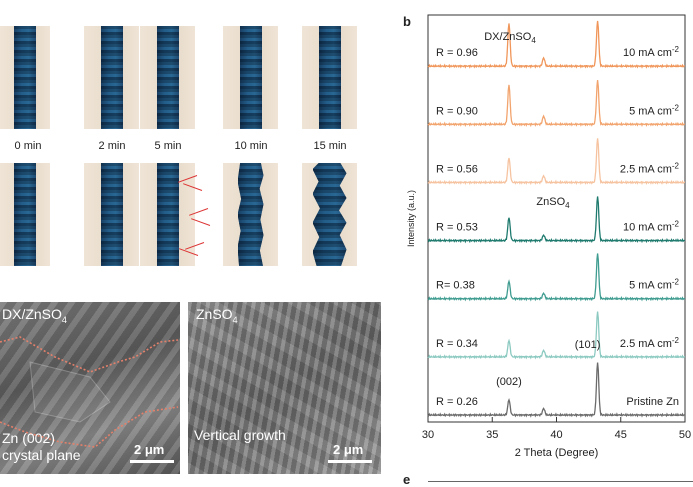 This screenshot has width=693, height=487. I want to click on panel-e-rule, so click(560, 481).